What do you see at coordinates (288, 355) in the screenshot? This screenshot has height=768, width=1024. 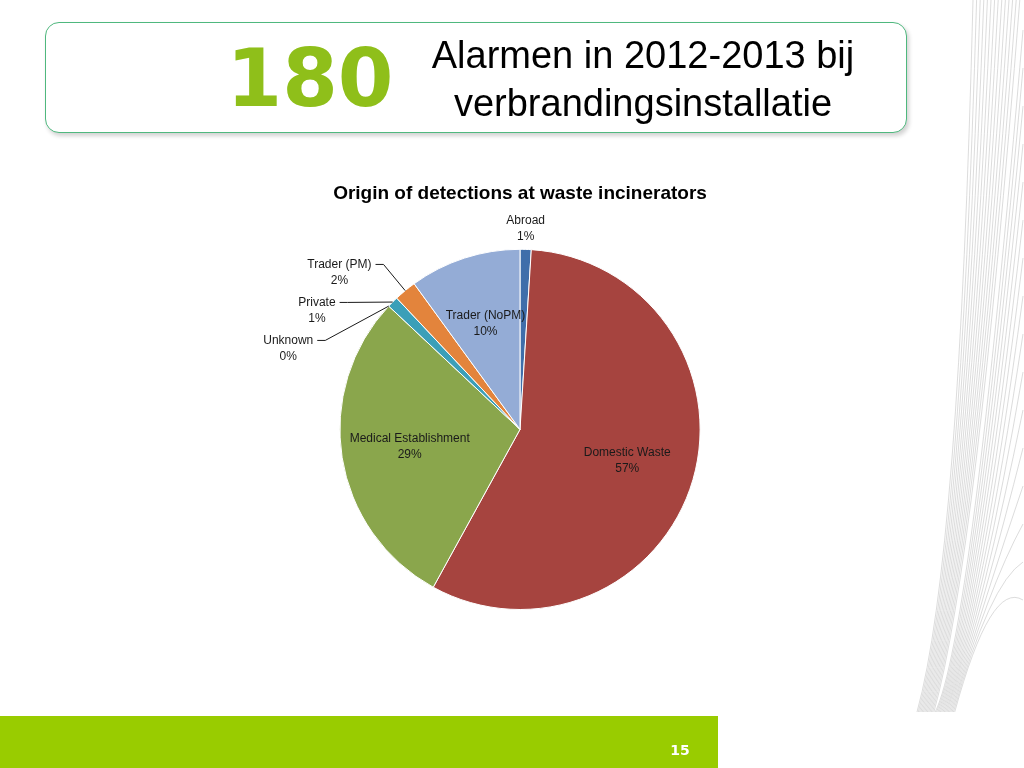 I see `text: 0%` at bounding box center [288, 355].